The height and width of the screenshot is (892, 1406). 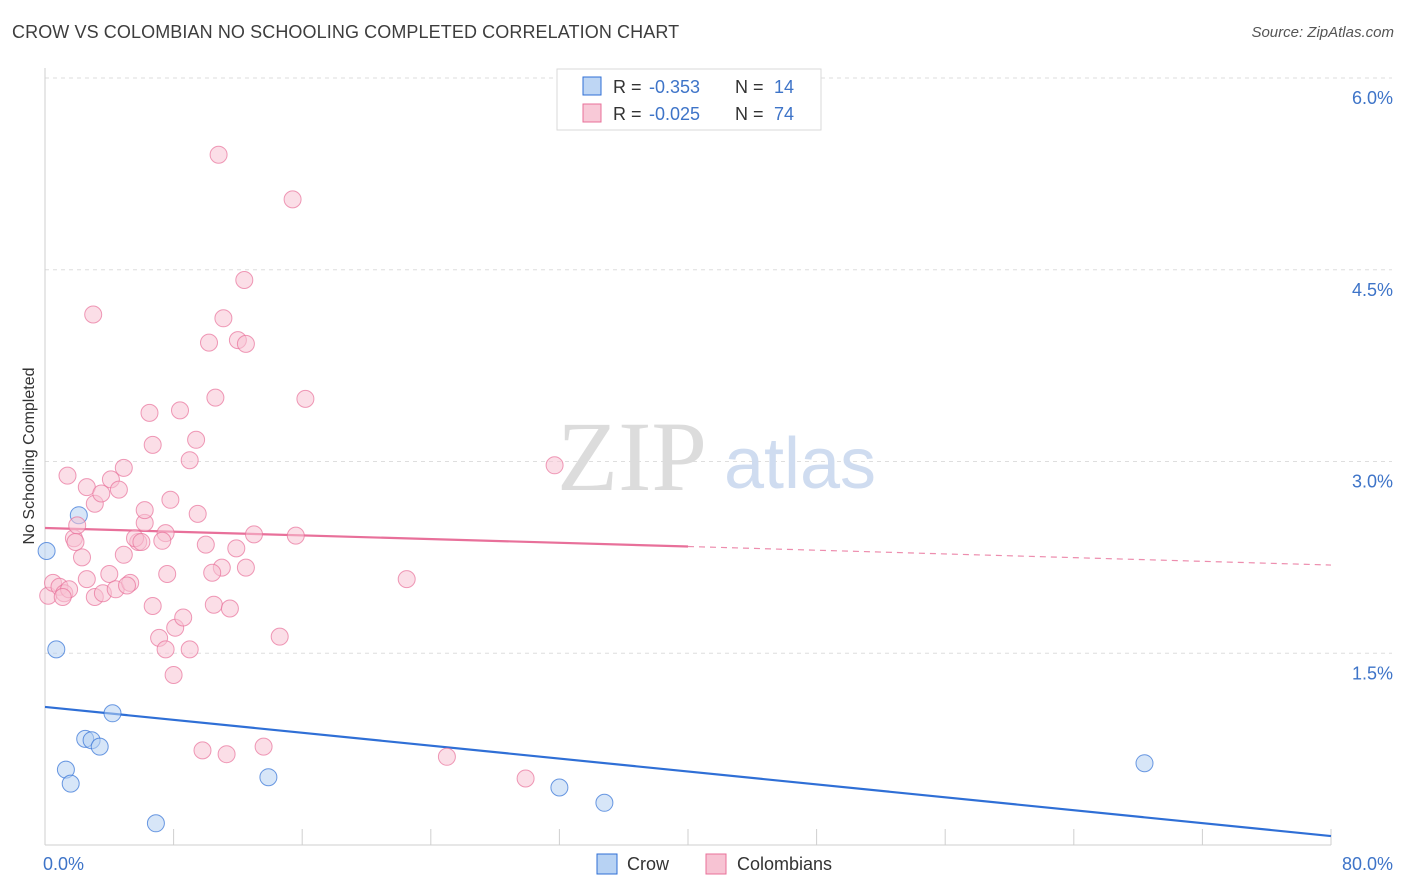 I want to click on watermark: ZIP atlas, so click(x=716, y=456).